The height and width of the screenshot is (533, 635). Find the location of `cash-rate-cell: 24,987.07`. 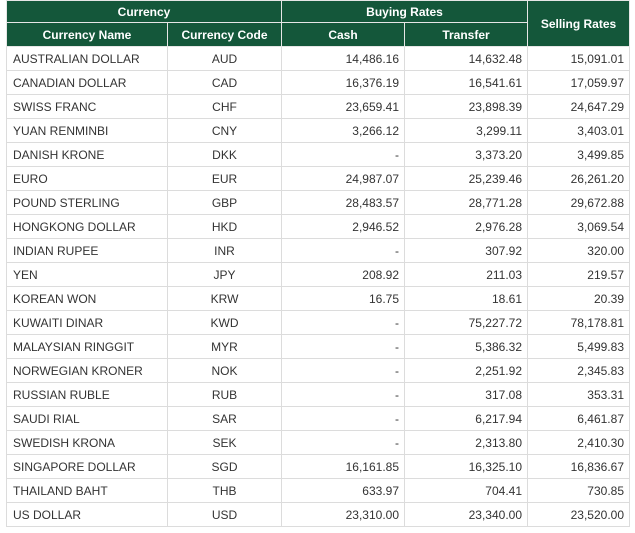

cash-rate-cell: 24,987.07 is located at coordinates (343, 178).